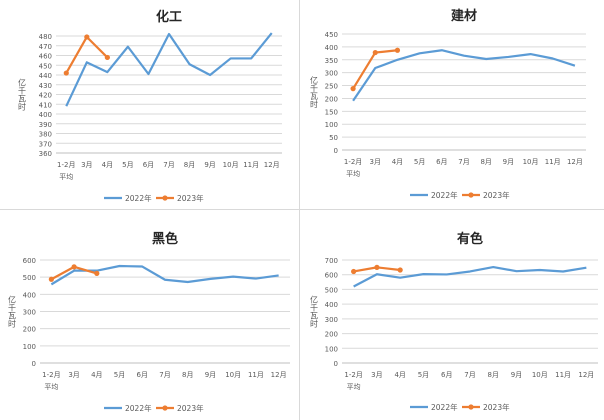 This screenshot has width=604, height=420. I want to click on y-tick-label: 250, so click(331, 87).